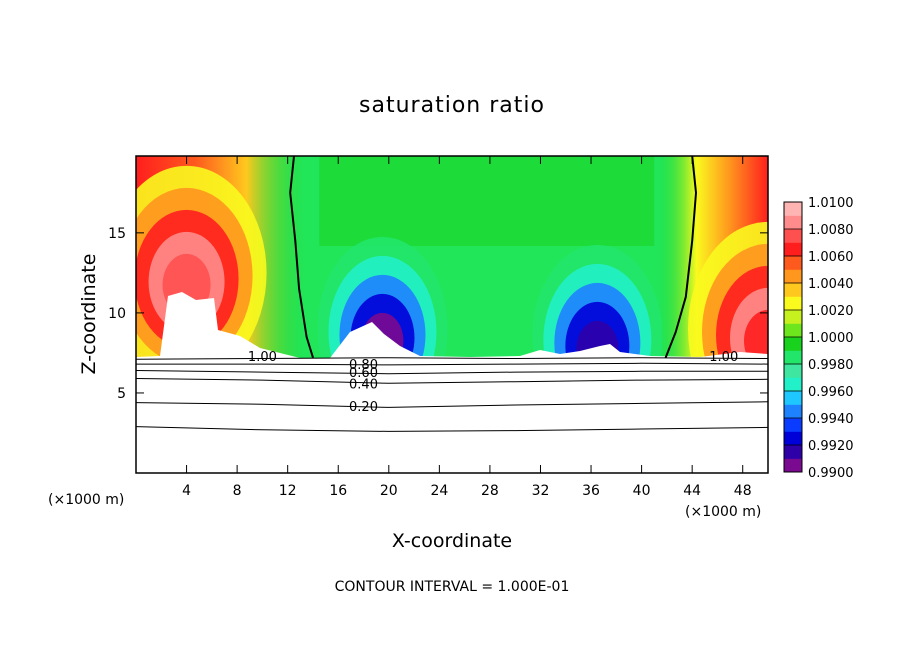  I want to click on chart-title: saturation ratio, so click(452, 105).